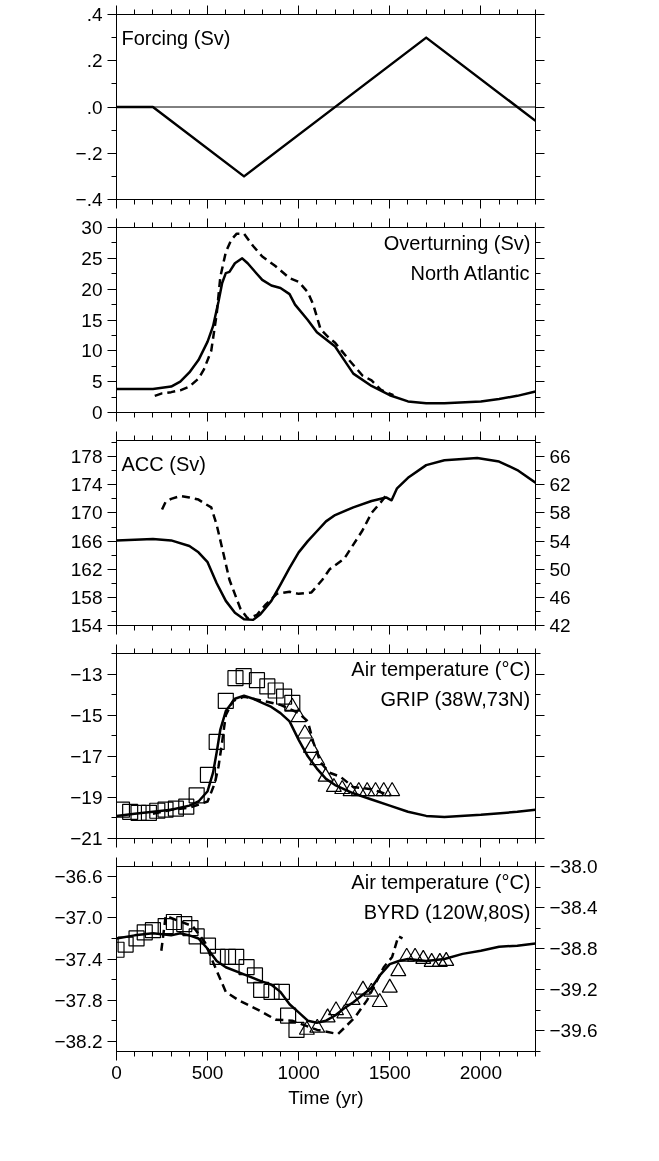  What do you see at coordinates (298, 1072) in the screenshot?
I see `x-tick-label: 1000` at bounding box center [298, 1072].